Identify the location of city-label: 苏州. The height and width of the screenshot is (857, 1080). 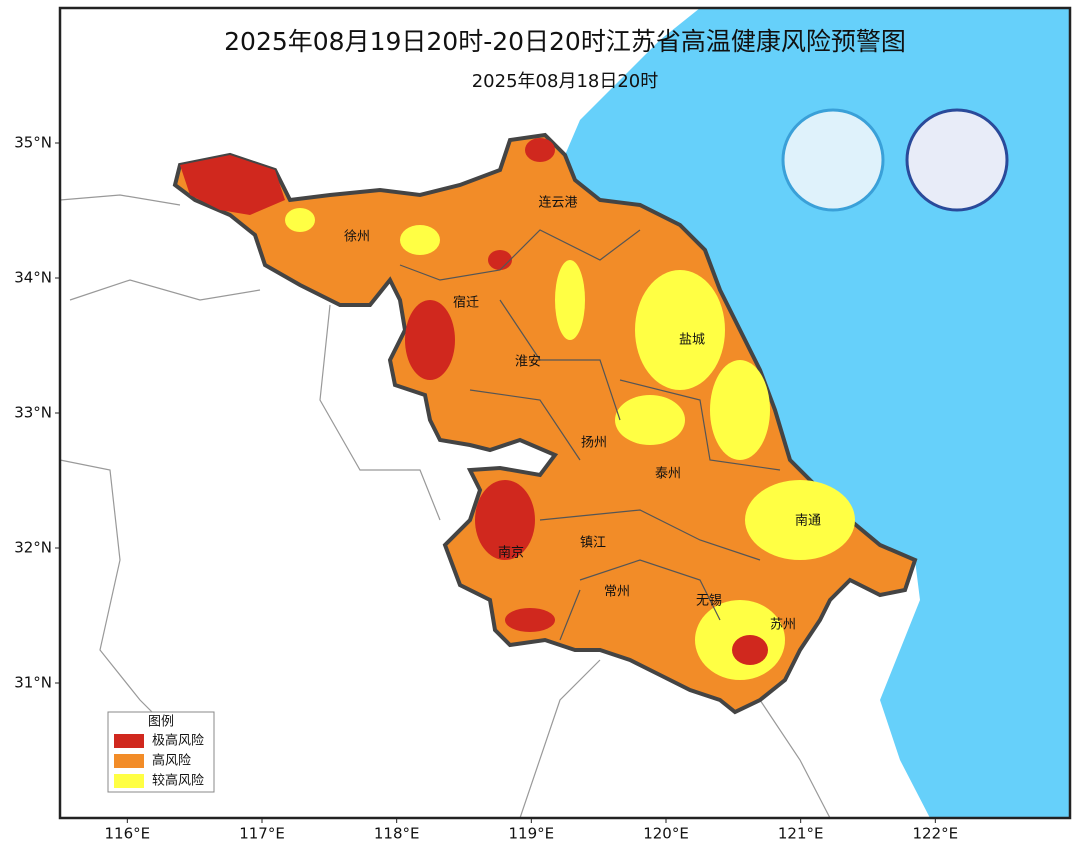
(783, 625).